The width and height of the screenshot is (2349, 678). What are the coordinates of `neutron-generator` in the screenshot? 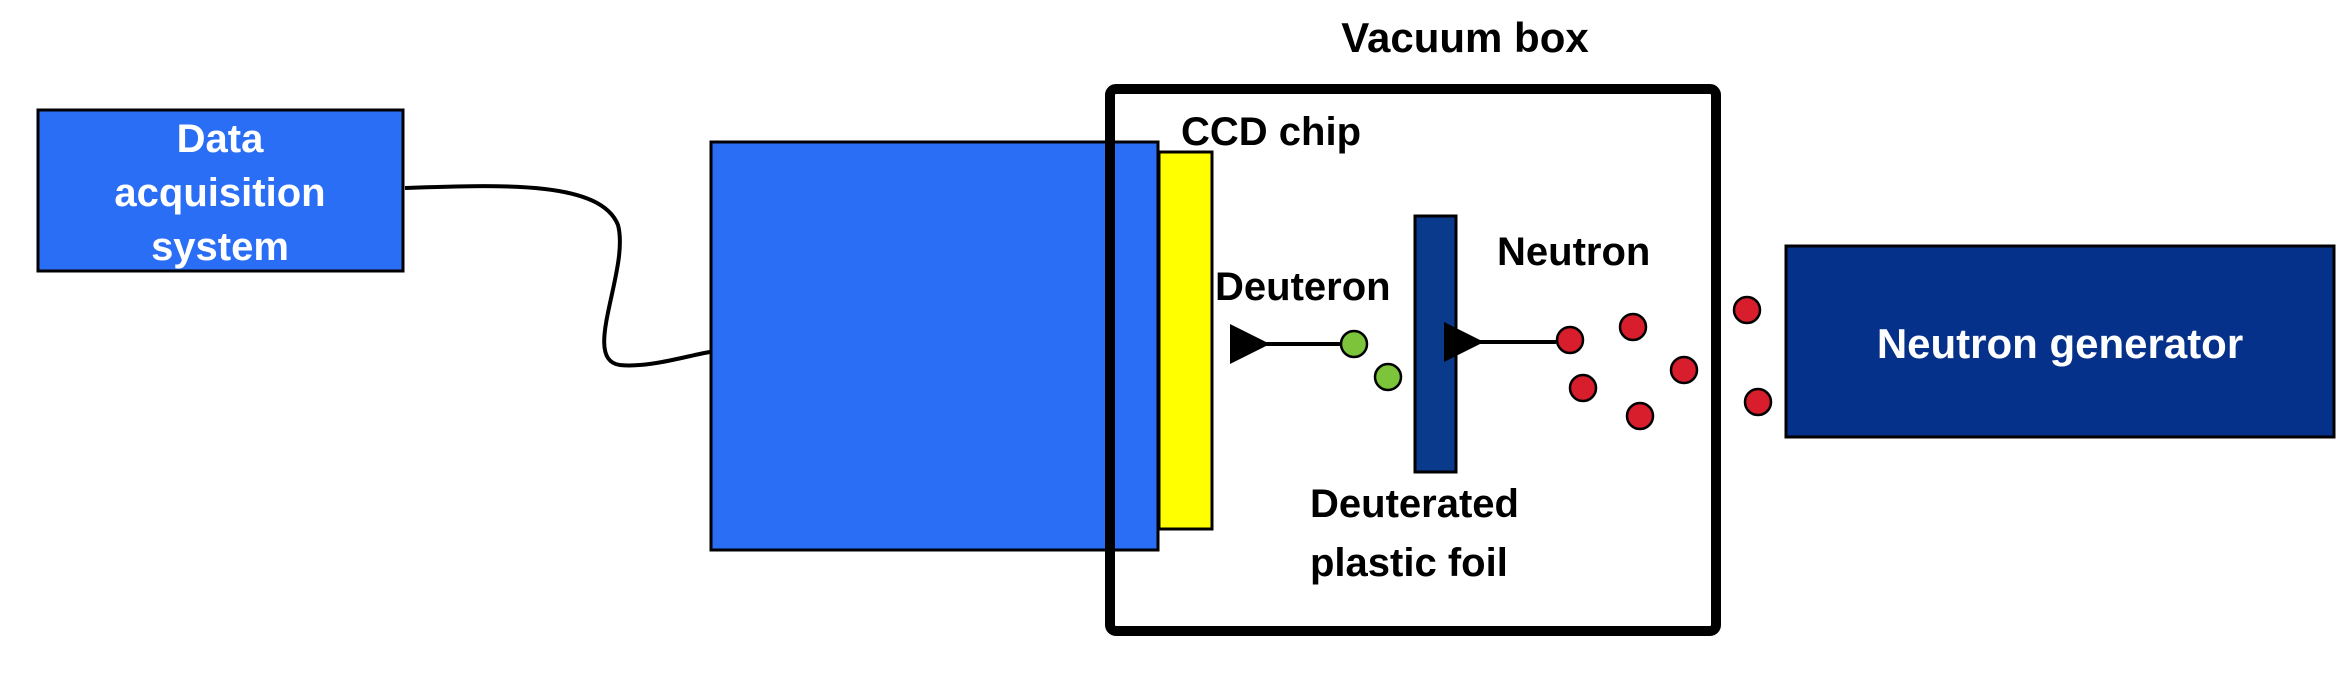 It's located at (2060, 341).